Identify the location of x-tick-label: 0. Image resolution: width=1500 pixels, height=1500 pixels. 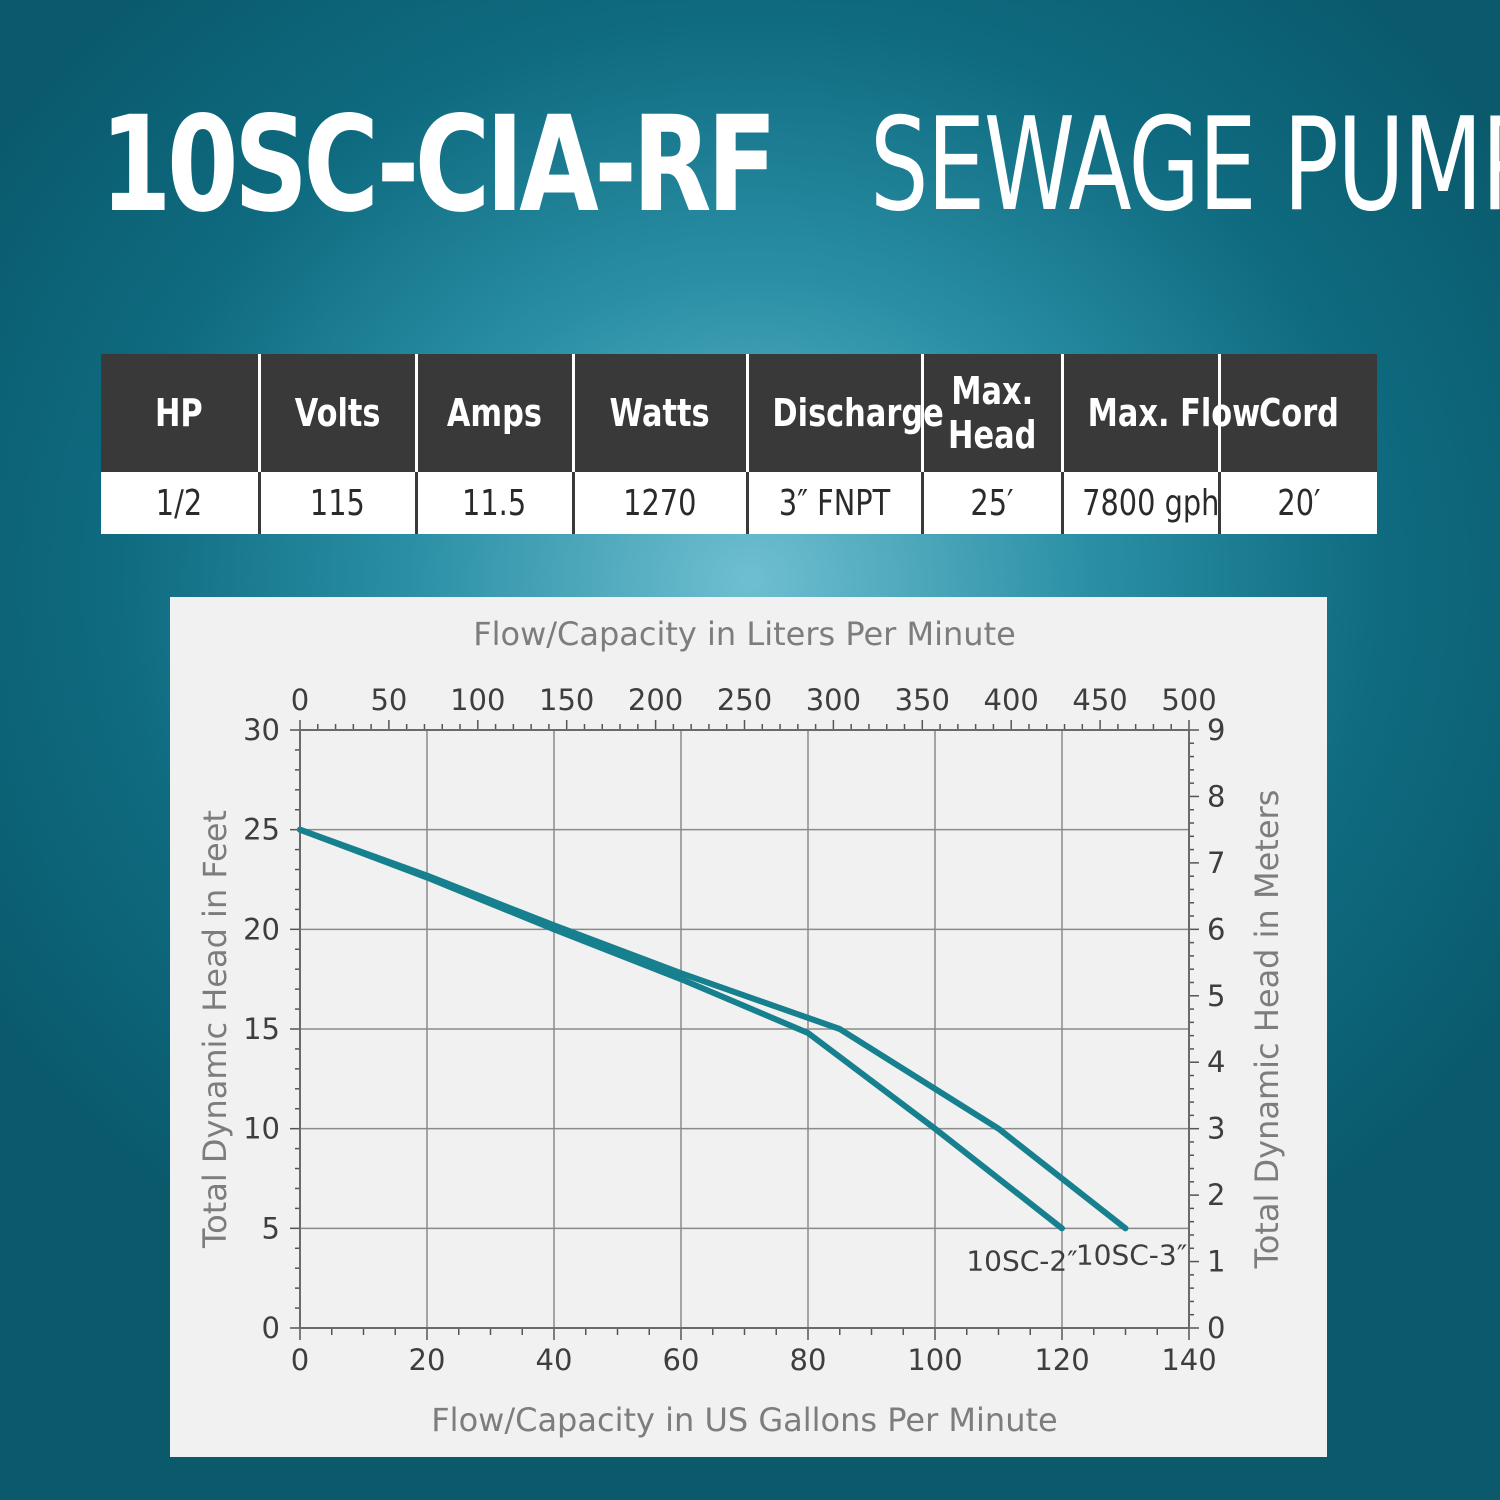
(300, 1360).